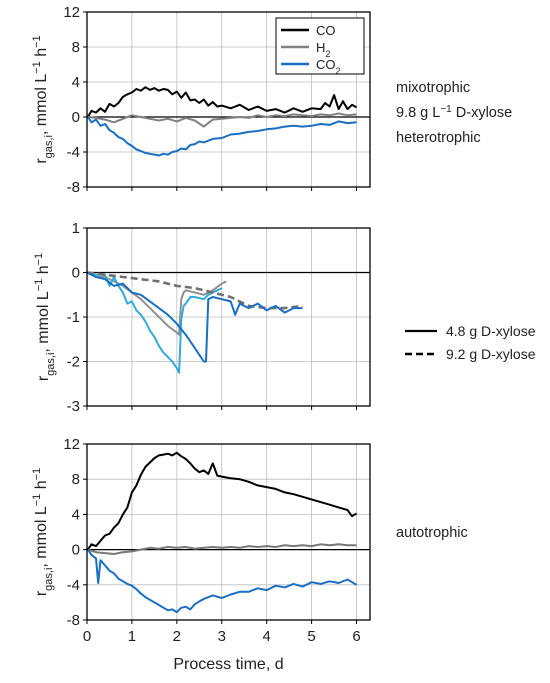  I want to click on legend-label: CO2, so click(328, 66).